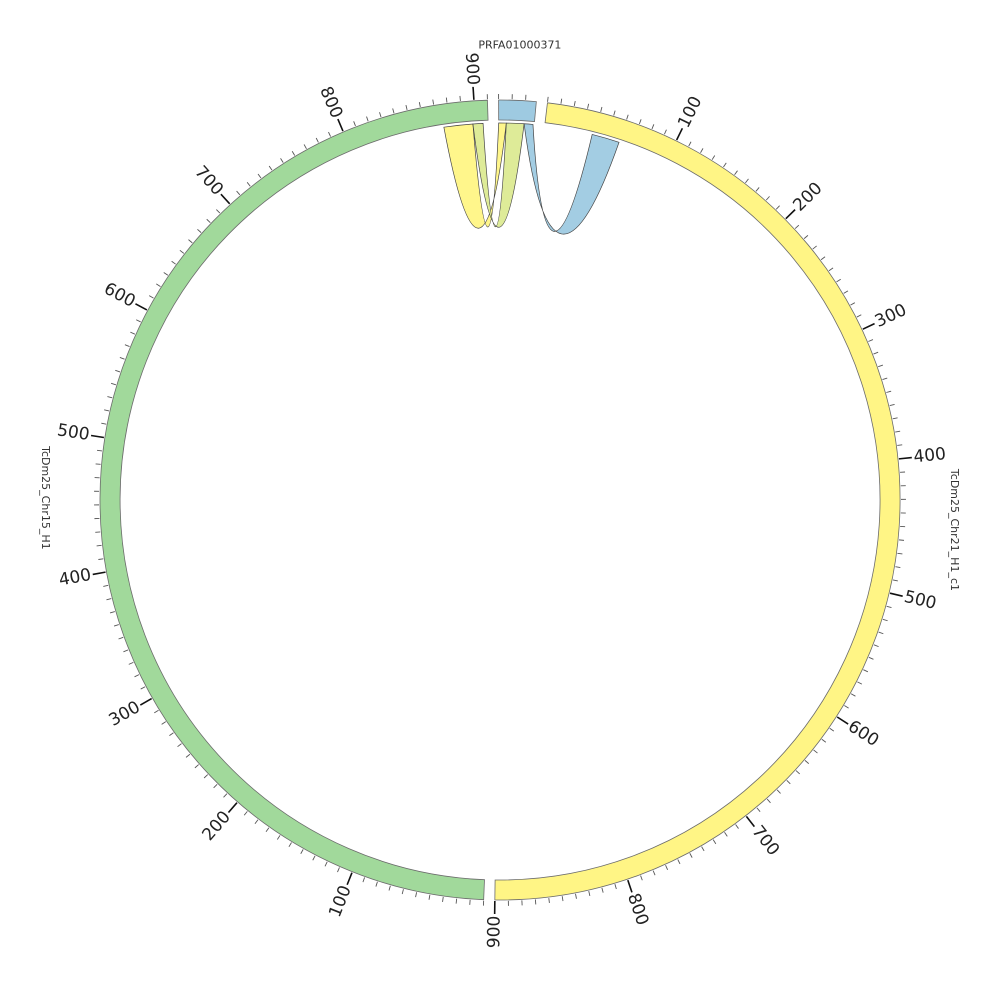  What do you see at coordinates (494, 932) in the screenshot?
I see `tick-label: 900` at bounding box center [494, 932].